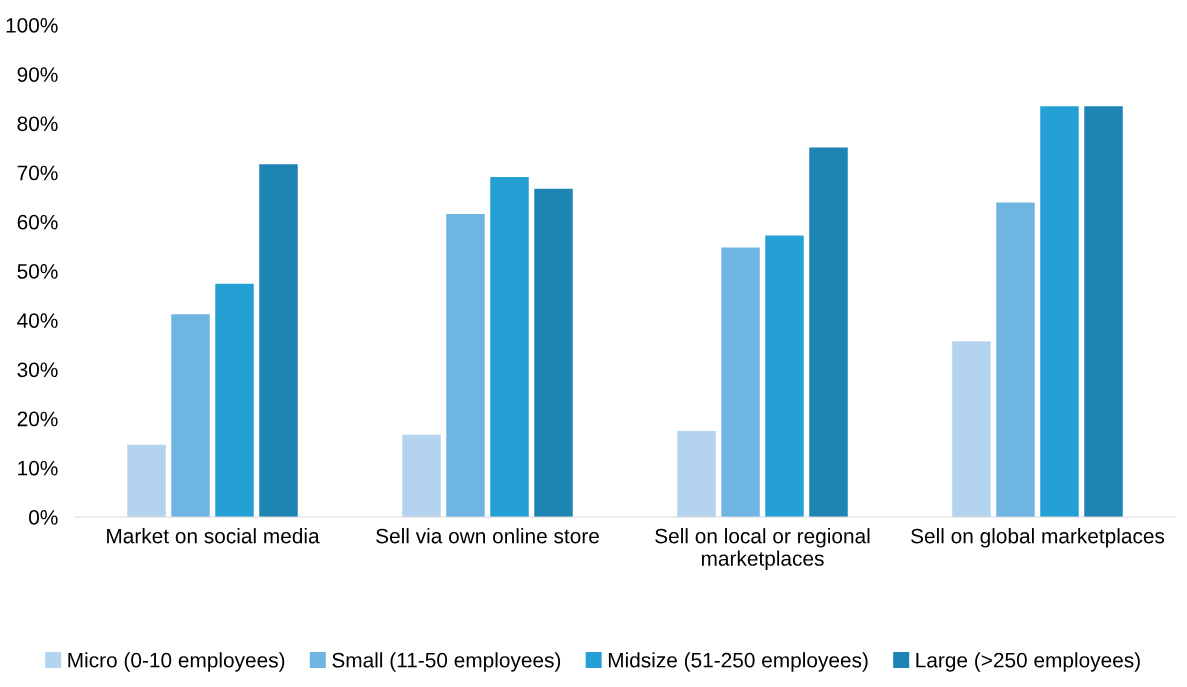 The width and height of the screenshot is (1187, 687). I want to click on y-tick-label: 80%, so click(37, 124).